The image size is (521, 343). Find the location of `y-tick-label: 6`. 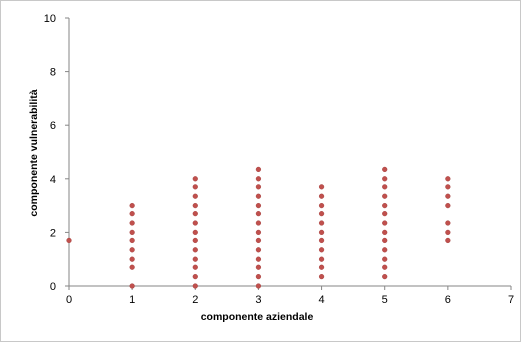

y-tick-label: 6 is located at coordinates (53, 126).